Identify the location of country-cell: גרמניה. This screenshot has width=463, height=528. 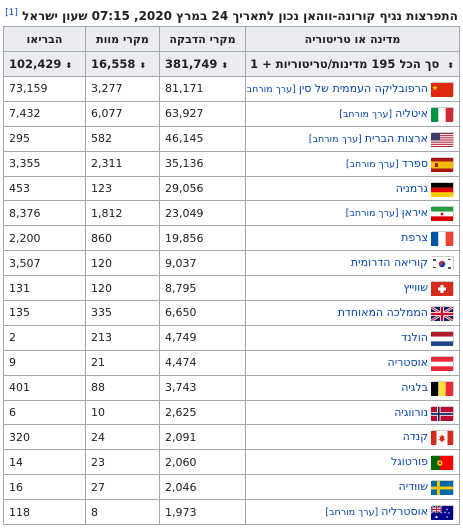
(352, 188).